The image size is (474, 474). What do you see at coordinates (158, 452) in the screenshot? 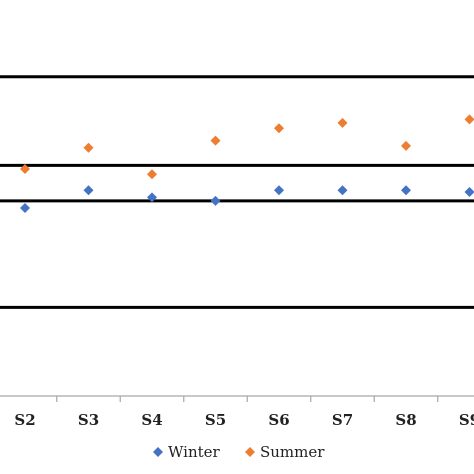
I see `legend-marker-winter` at bounding box center [158, 452].